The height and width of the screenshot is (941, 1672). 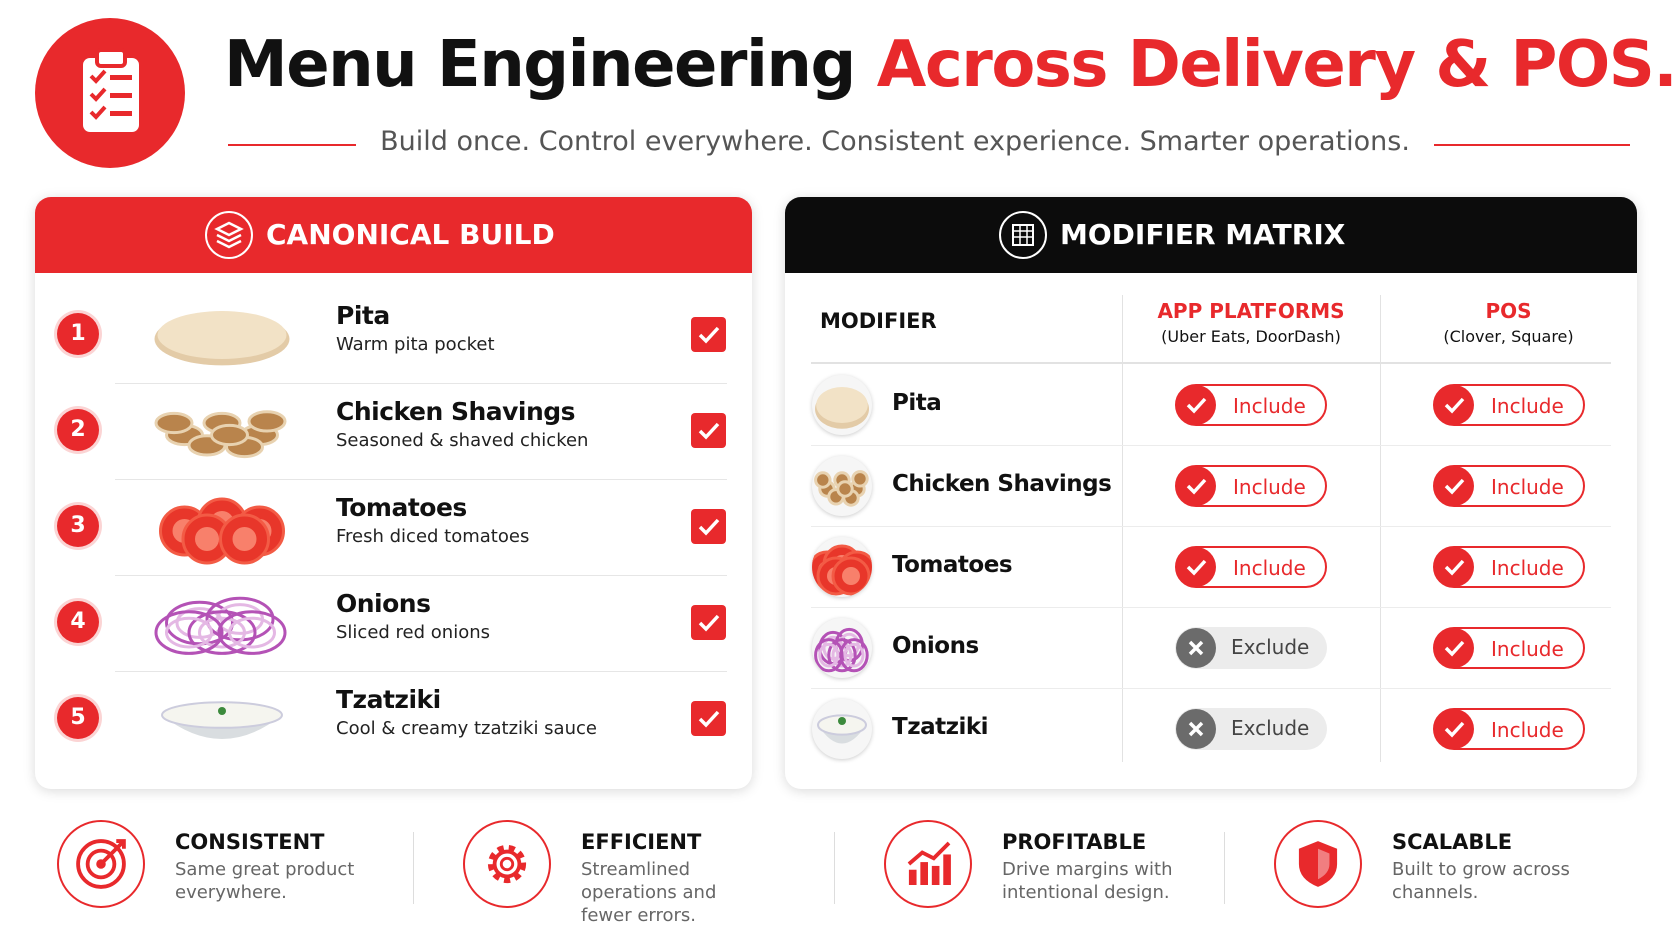 What do you see at coordinates (1203, 234) in the screenshot?
I see `panel-title: MODIFIER MATRIX` at bounding box center [1203, 234].